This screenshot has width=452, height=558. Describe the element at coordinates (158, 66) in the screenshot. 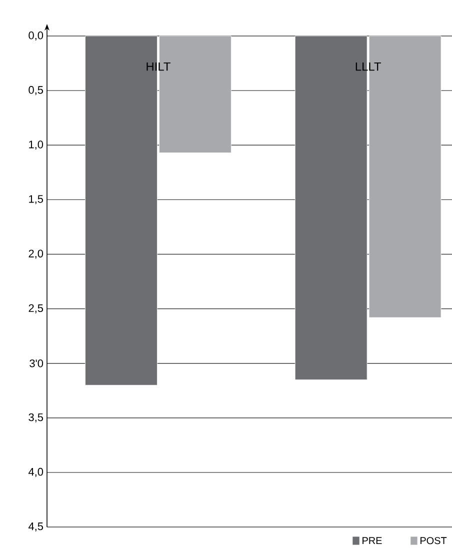

I see `x-tick-label: HILT` at that location.